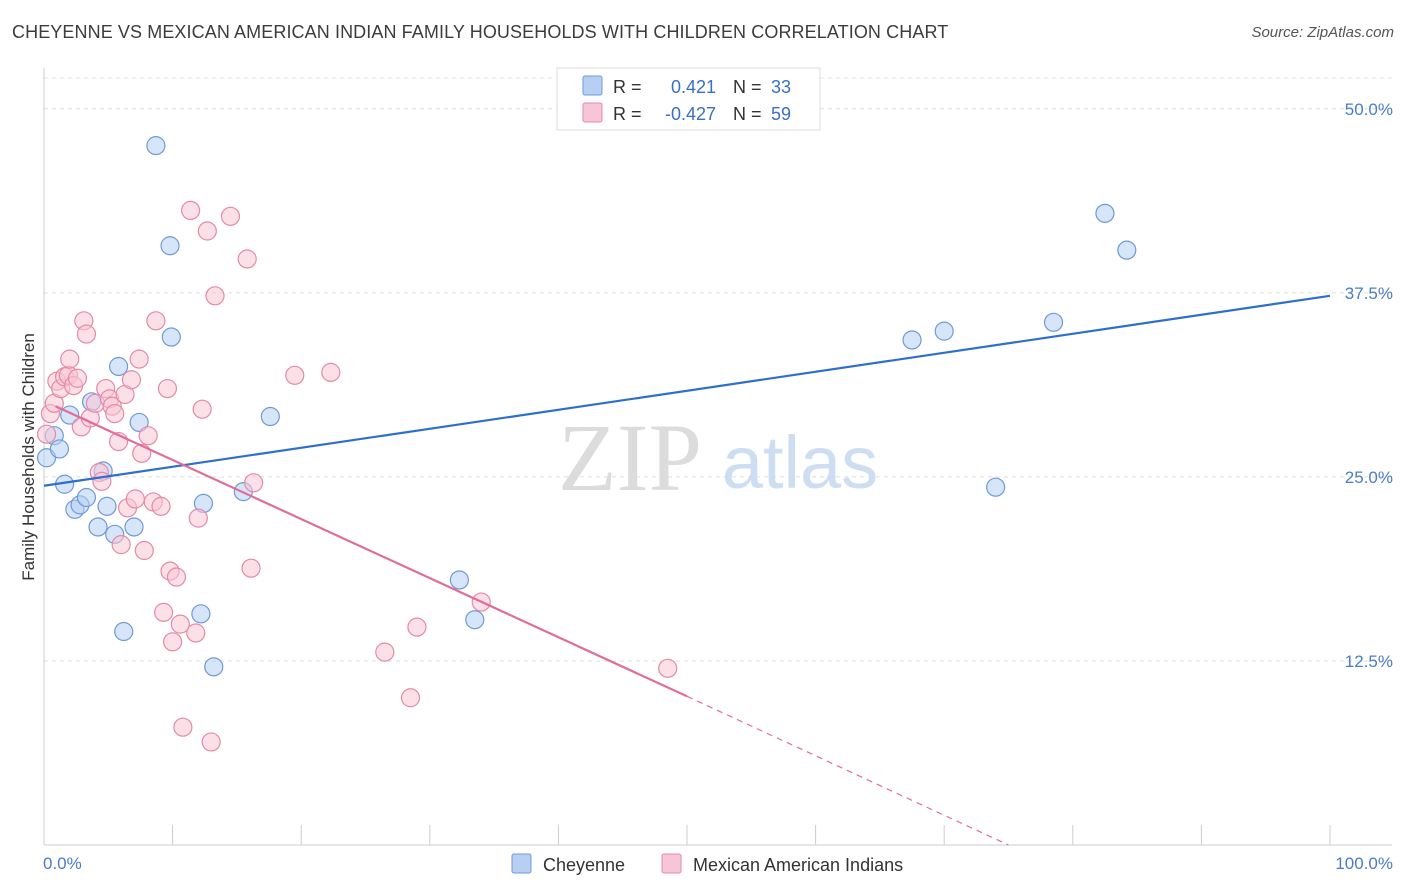 This screenshot has height=892, width=1406. What do you see at coordinates (1369, 109) in the screenshot?
I see `y-tick-label: 50.0%` at bounding box center [1369, 109].